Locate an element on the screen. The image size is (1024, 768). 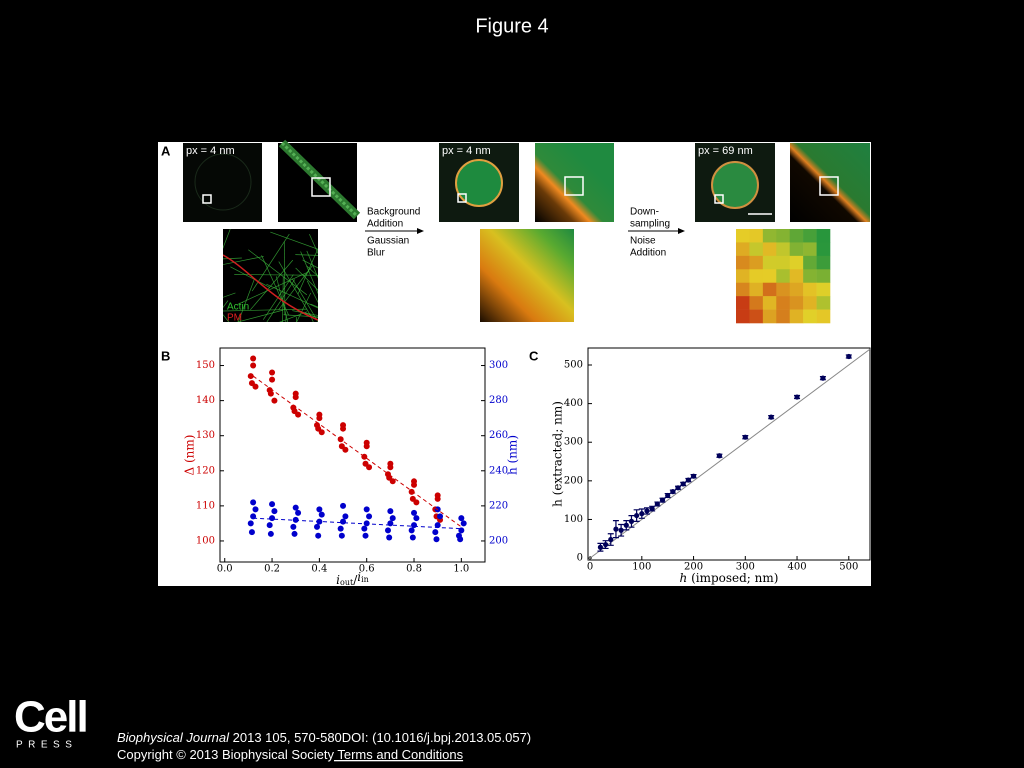
x-axis-label-part: in is located at coordinates (365, 579).